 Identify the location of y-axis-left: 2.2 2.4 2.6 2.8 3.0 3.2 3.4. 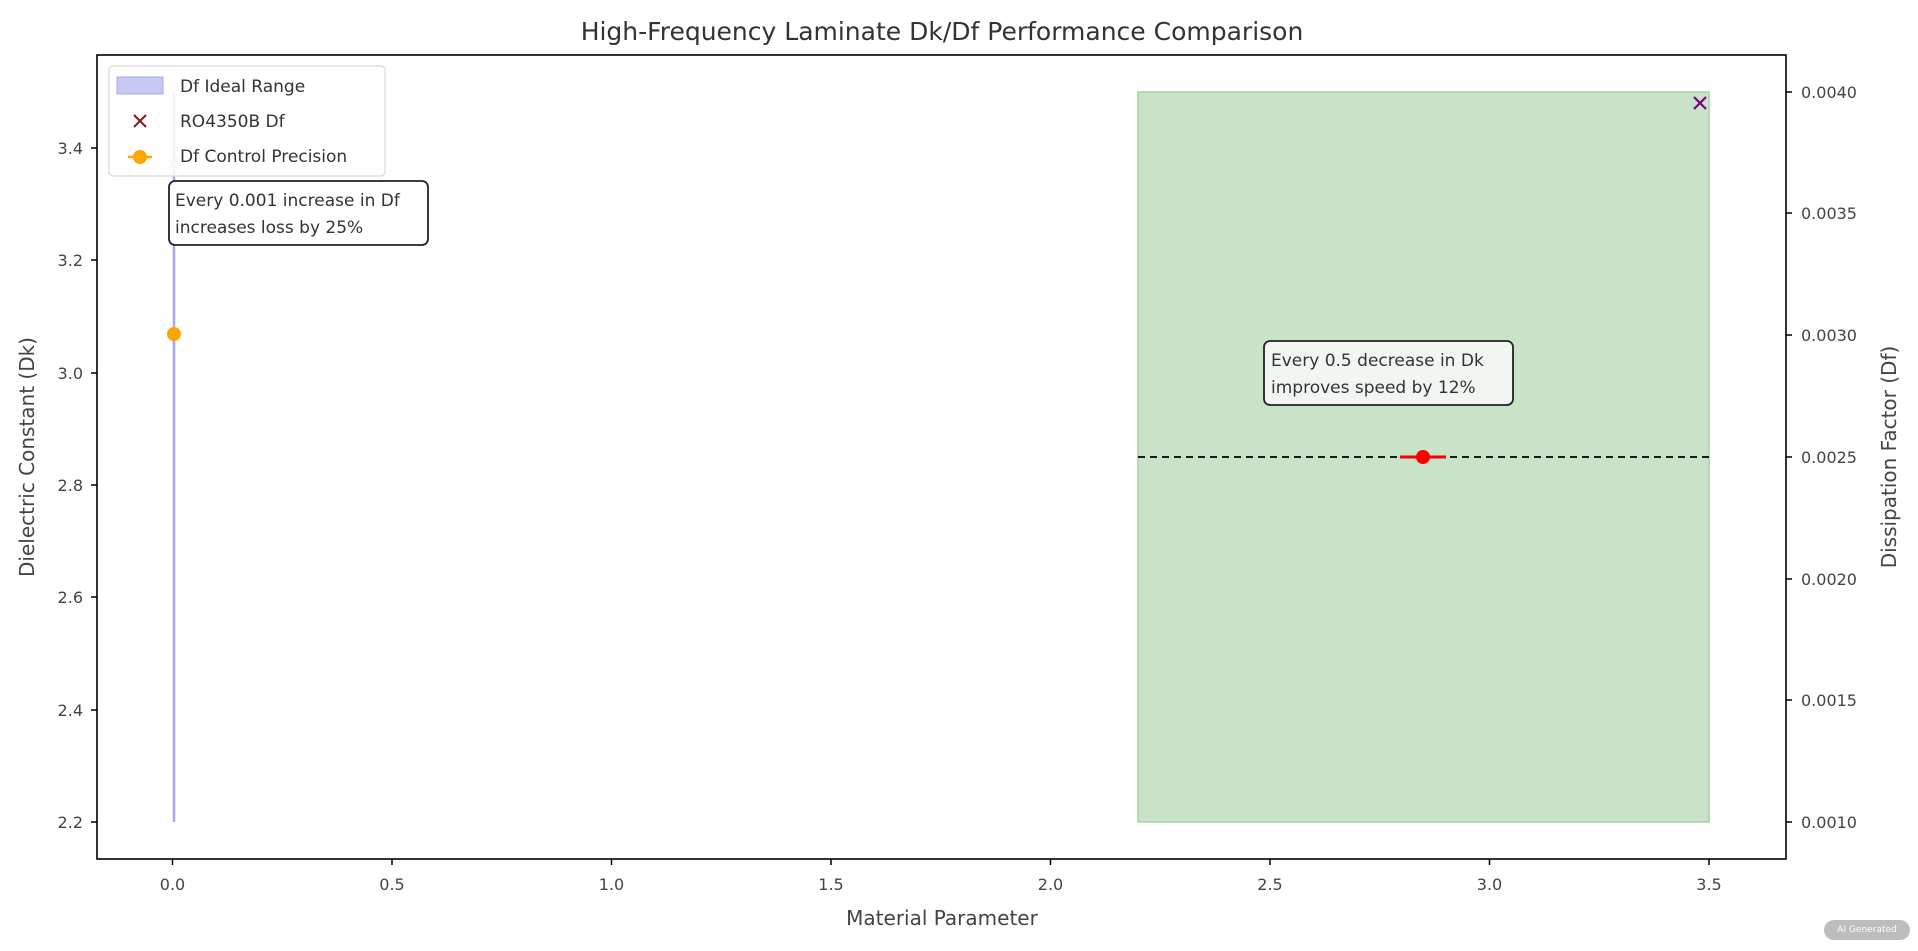
(77, 485).